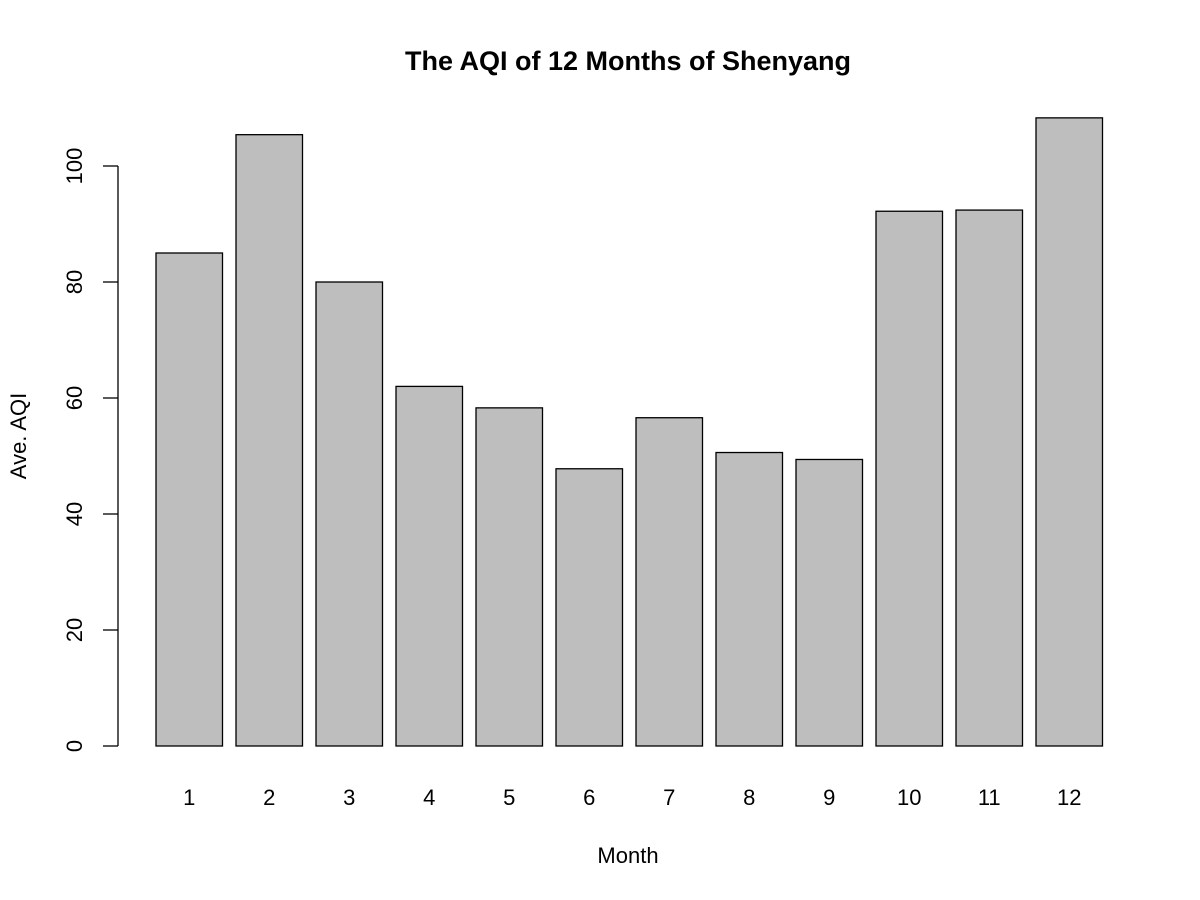 The height and width of the screenshot is (900, 1200). What do you see at coordinates (429, 797) in the screenshot?
I see `x-tick-label: 4` at bounding box center [429, 797].